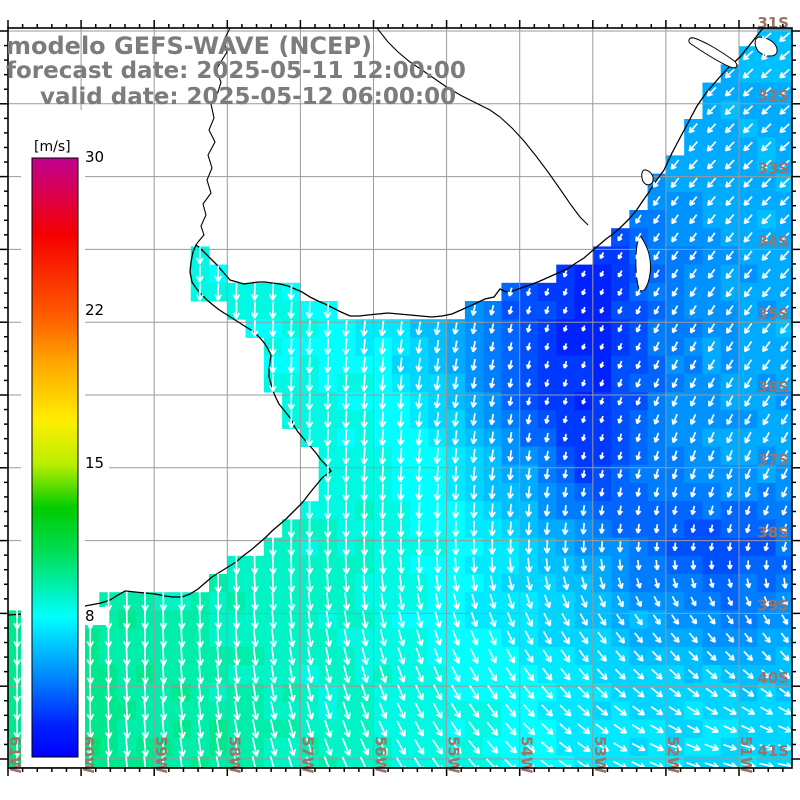 Image resolution: width=800 pixels, height=800 pixels. What do you see at coordinates (773, 387) in the screenshot?
I see `latitude-label: 36S` at bounding box center [773, 387].